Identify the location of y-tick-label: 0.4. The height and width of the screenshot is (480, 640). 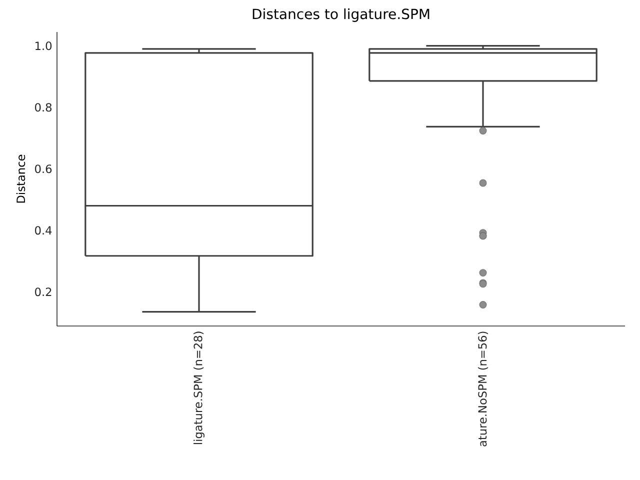
(43, 230).